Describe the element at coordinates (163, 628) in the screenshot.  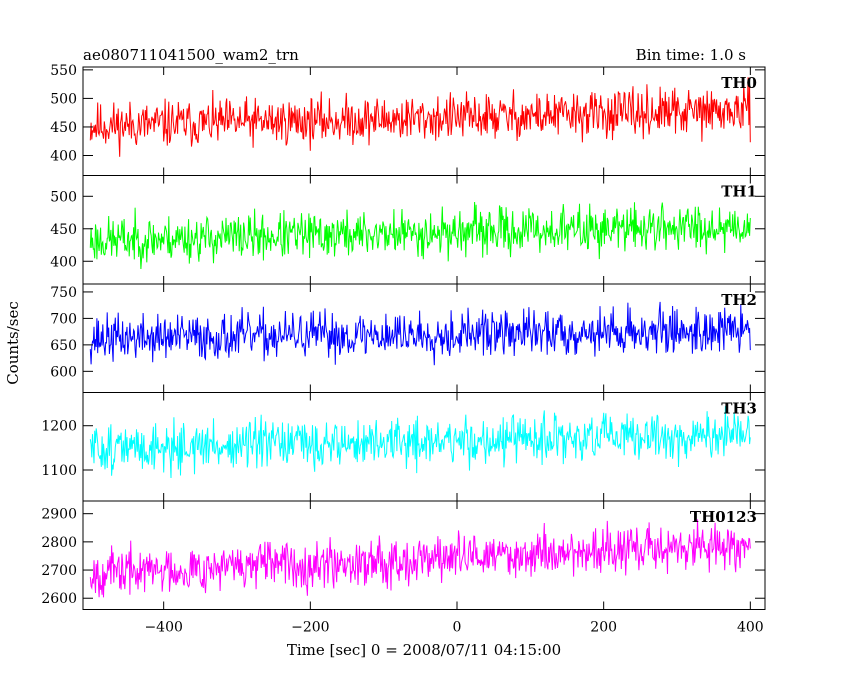
I see `x-tick-label: −400` at that location.